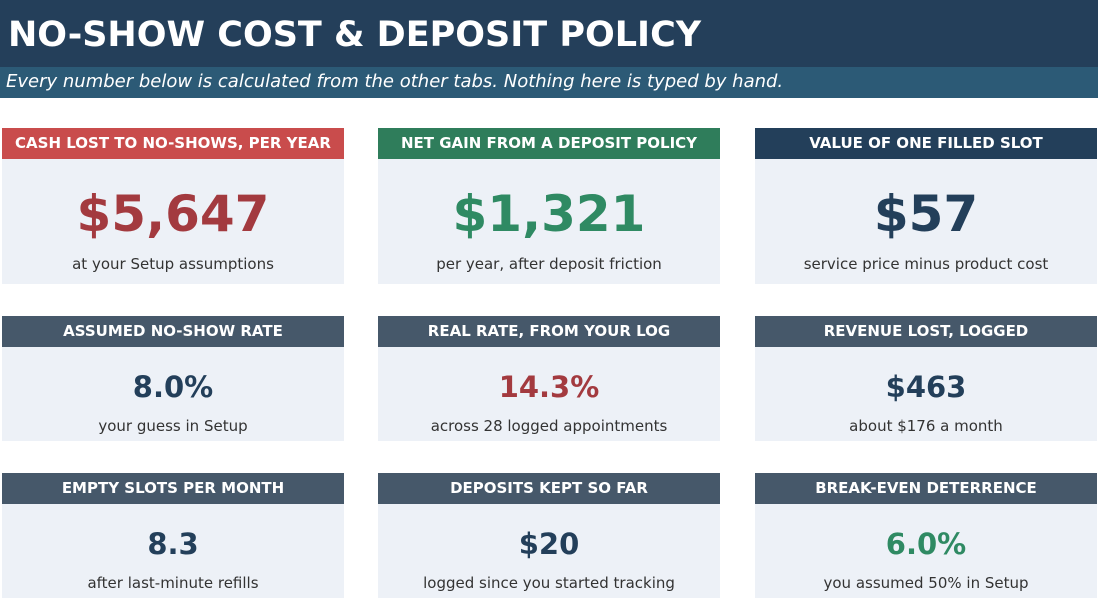 Image resolution: width=1100 pixels, height=600 pixels. I want to click on card-title: DEPOSITS KEPT SO FAR, so click(549, 488).